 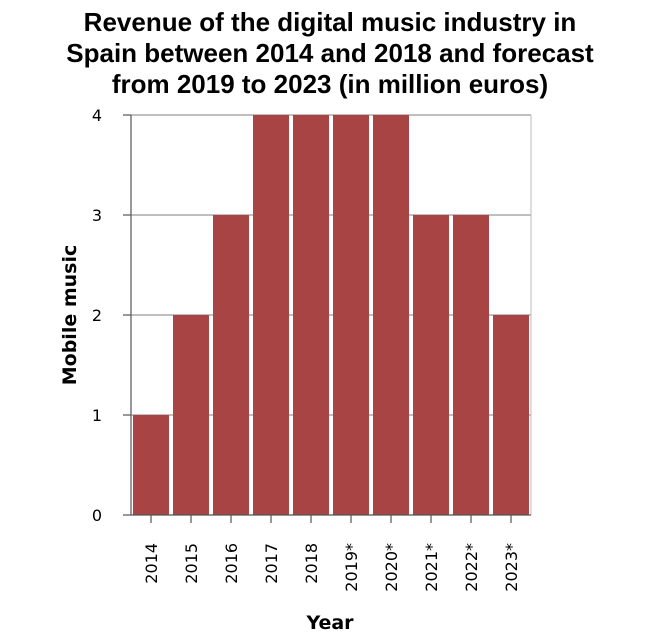 What do you see at coordinates (311, 315) in the screenshot?
I see `bar-2018` at bounding box center [311, 315].